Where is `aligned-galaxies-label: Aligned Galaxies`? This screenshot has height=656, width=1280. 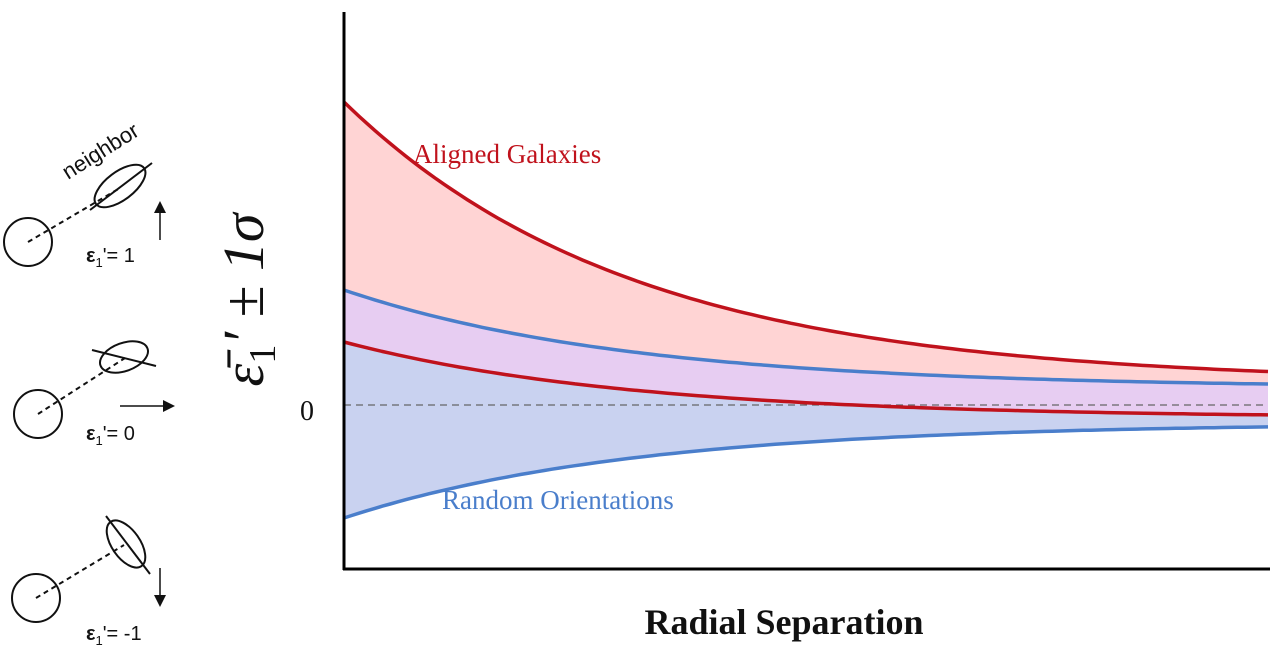 aligned-galaxies-label: Aligned Galaxies is located at coordinates (507, 154).